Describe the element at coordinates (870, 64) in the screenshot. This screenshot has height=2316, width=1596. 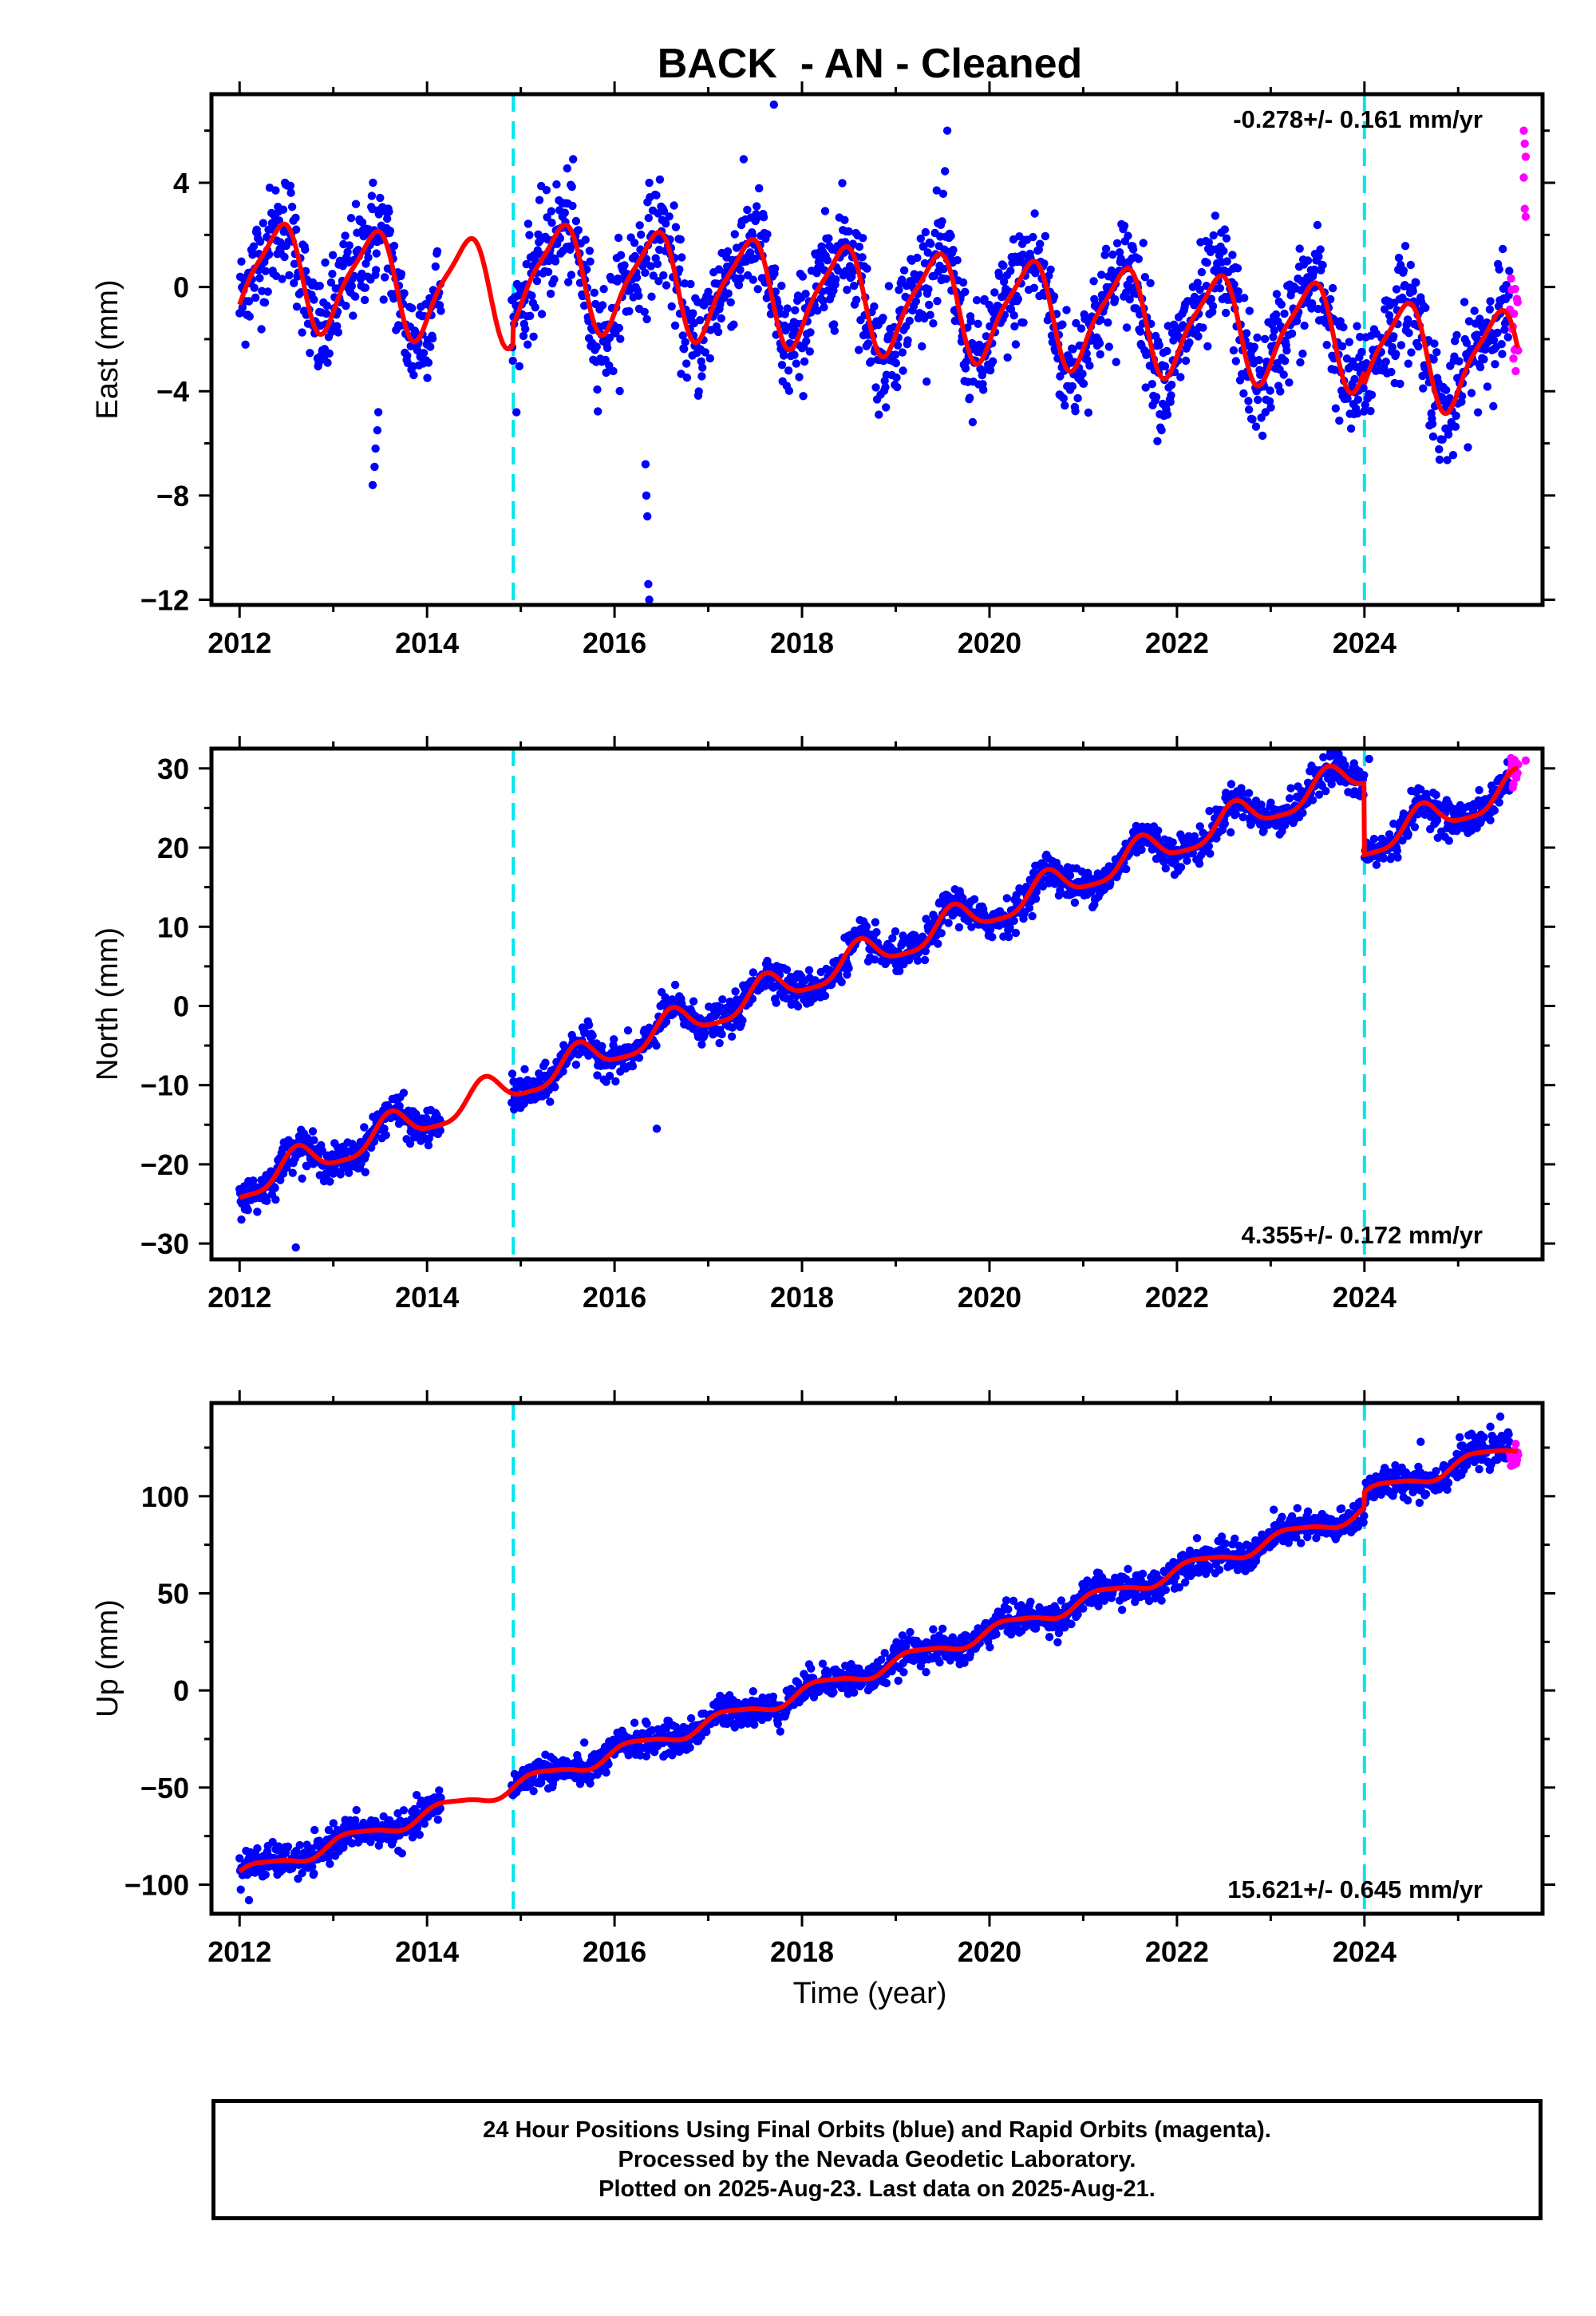
I see `figure-title: BACK - AN - Cleaned` at that location.